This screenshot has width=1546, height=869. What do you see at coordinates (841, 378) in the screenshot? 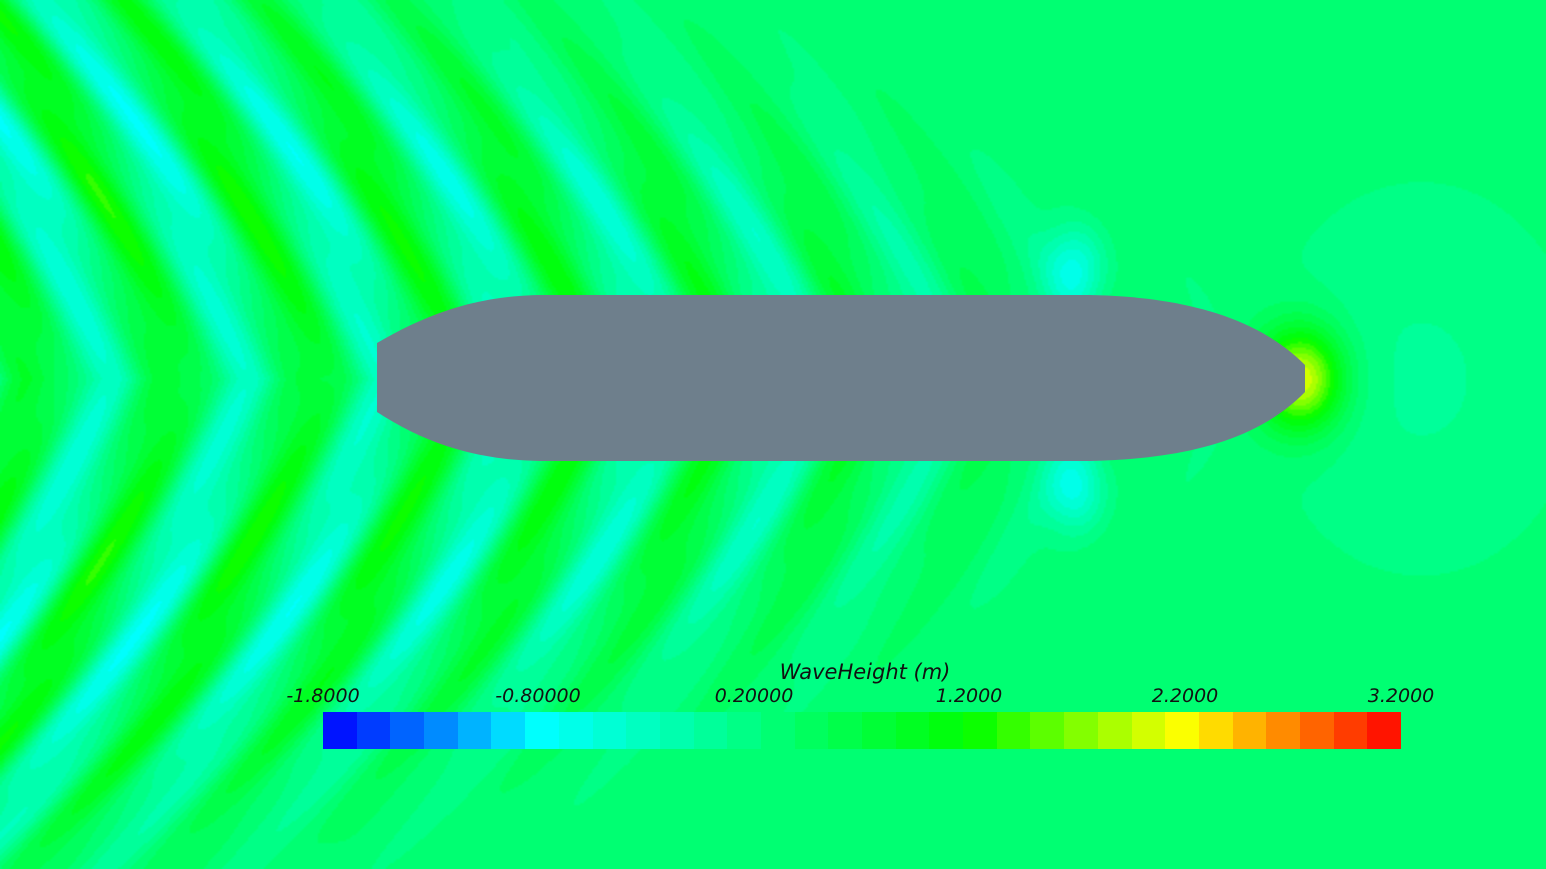
I see `hull-shape` at bounding box center [841, 378].